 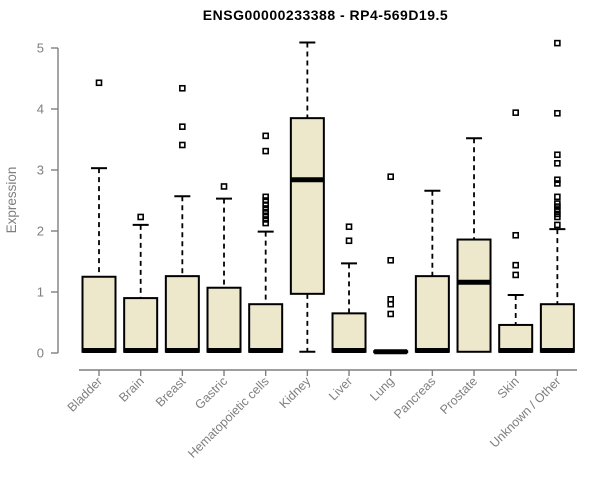 I want to click on chart-title: ENSG00000233388 - RP4-569D19.5, so click(x=325, y=15).